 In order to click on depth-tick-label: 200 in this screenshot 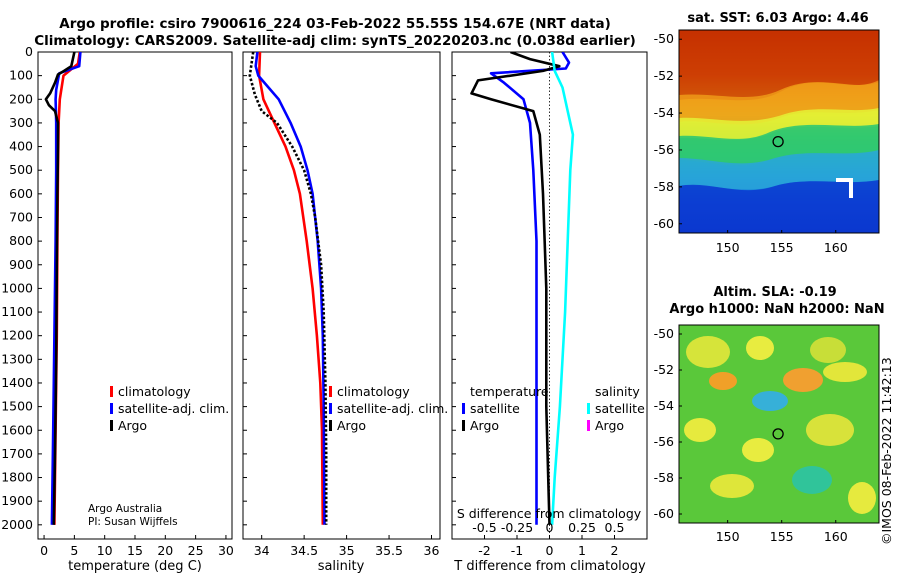, I will do `click(21, 98)`.